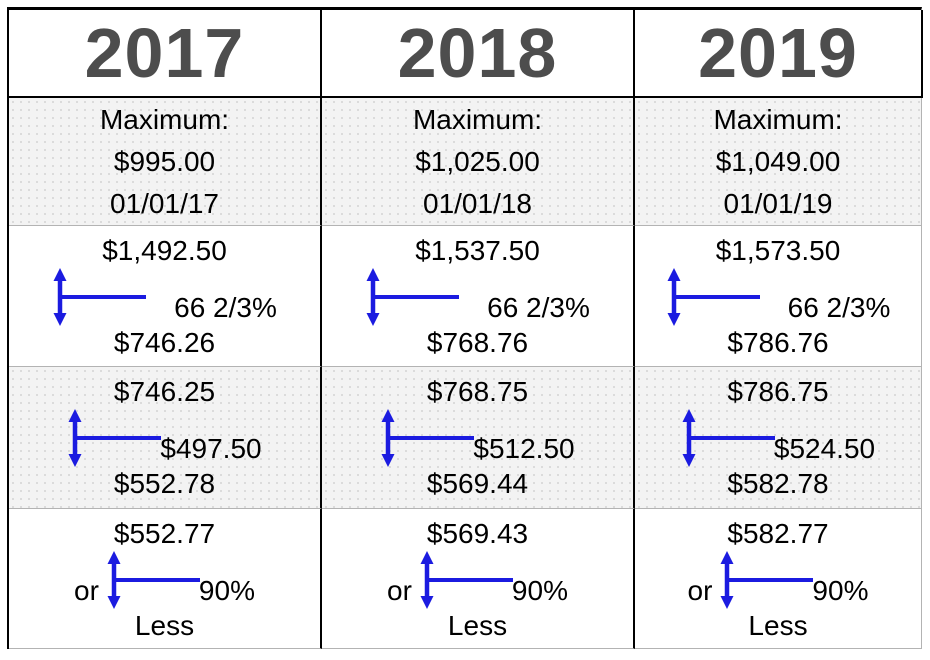 This screenshot has height=660, width=930. I want to click on maximum-amount: $1,049.00, so click(778, 161).